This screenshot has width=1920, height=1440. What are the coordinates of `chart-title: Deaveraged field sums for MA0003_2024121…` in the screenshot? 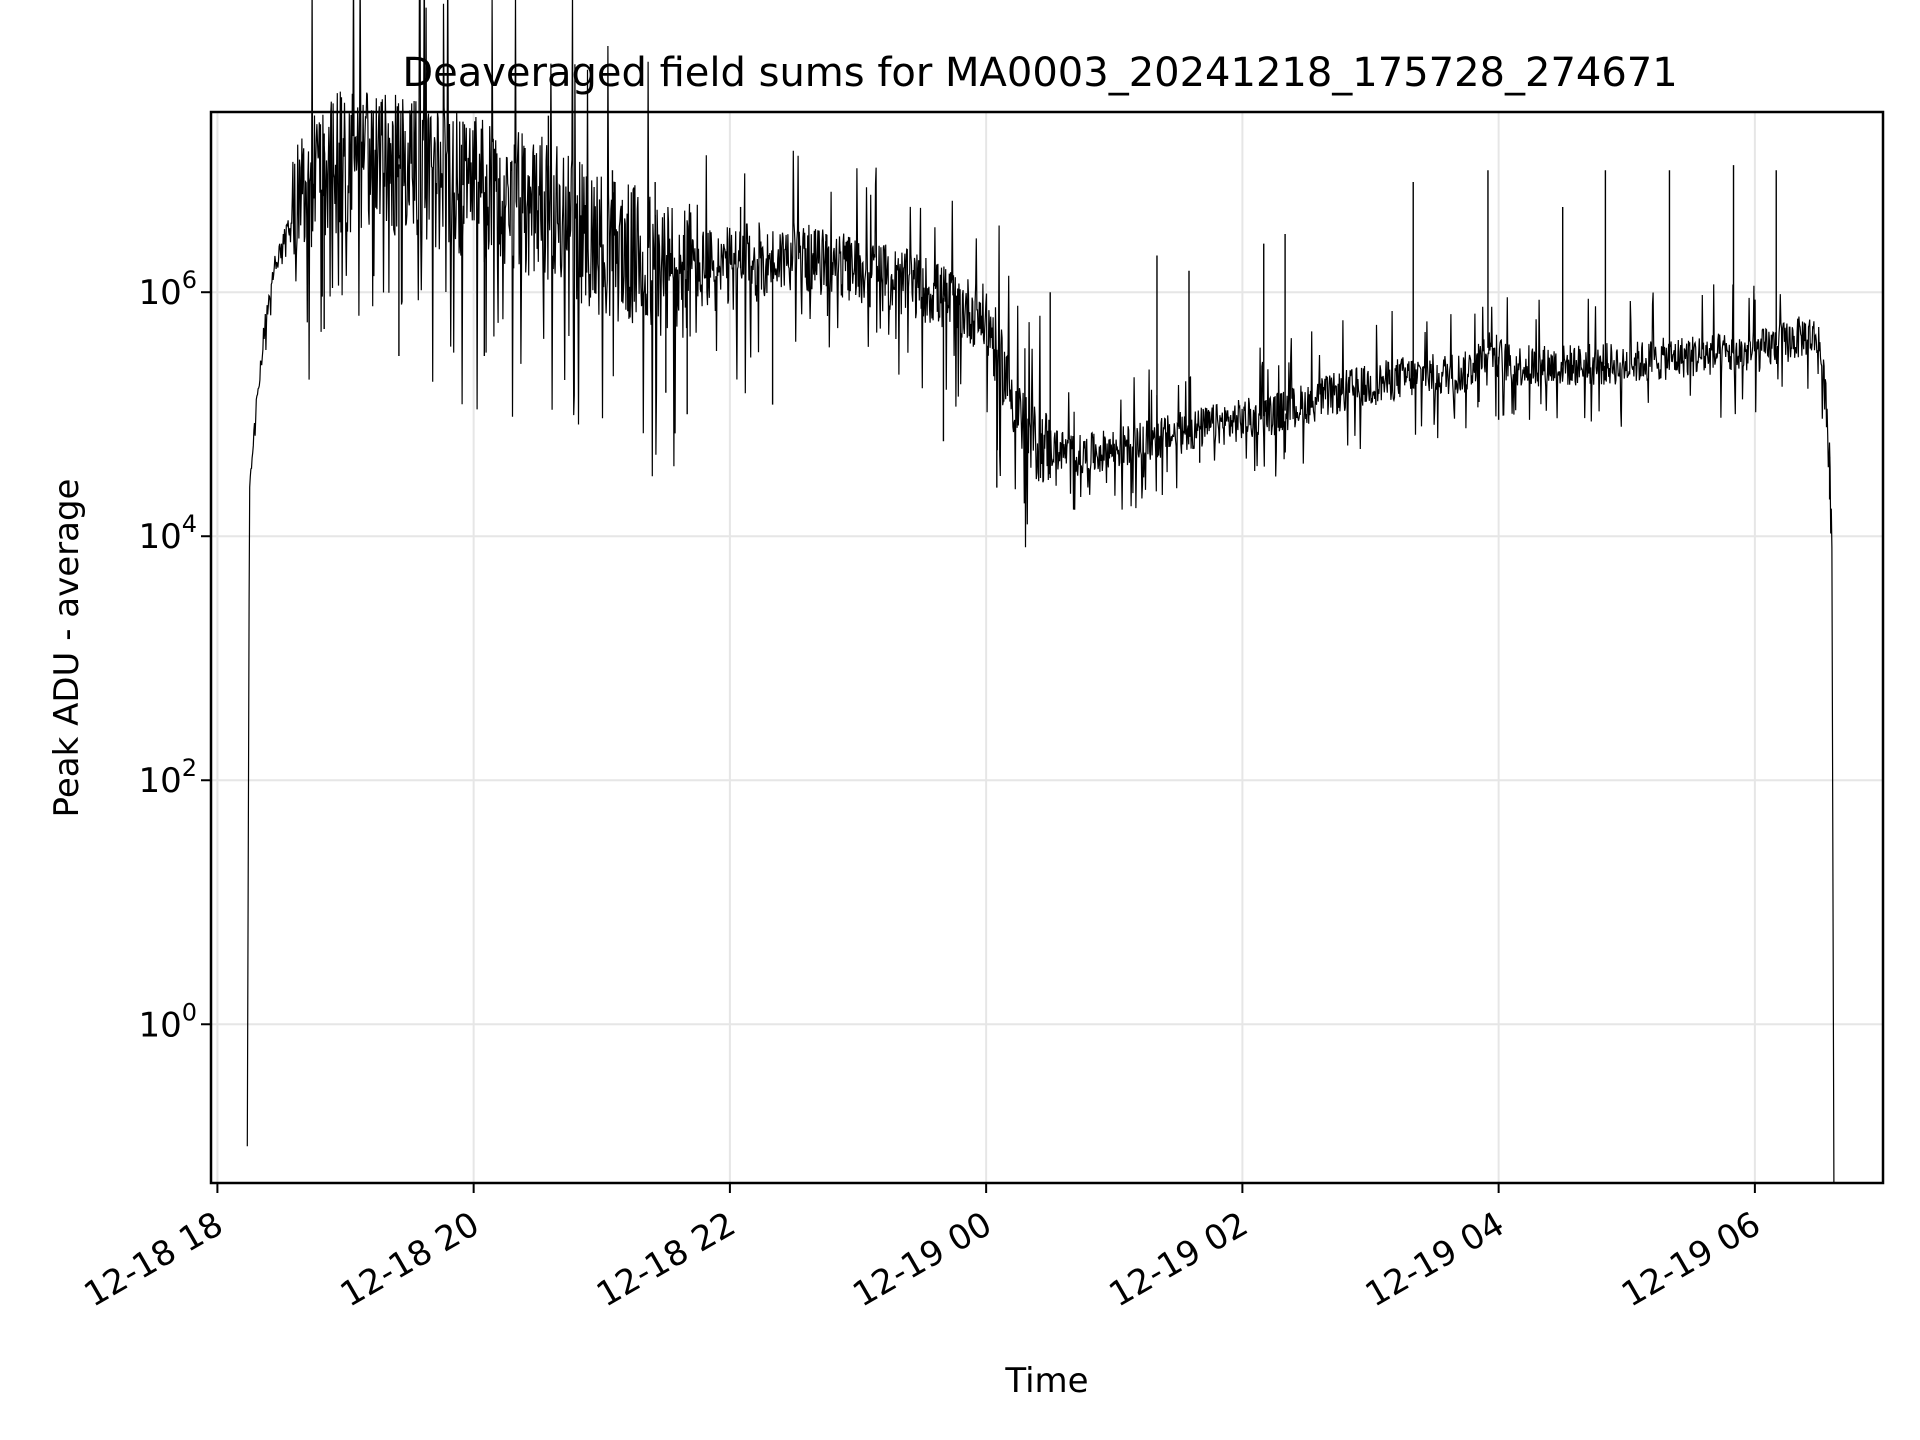 It's located at (1039, 73).